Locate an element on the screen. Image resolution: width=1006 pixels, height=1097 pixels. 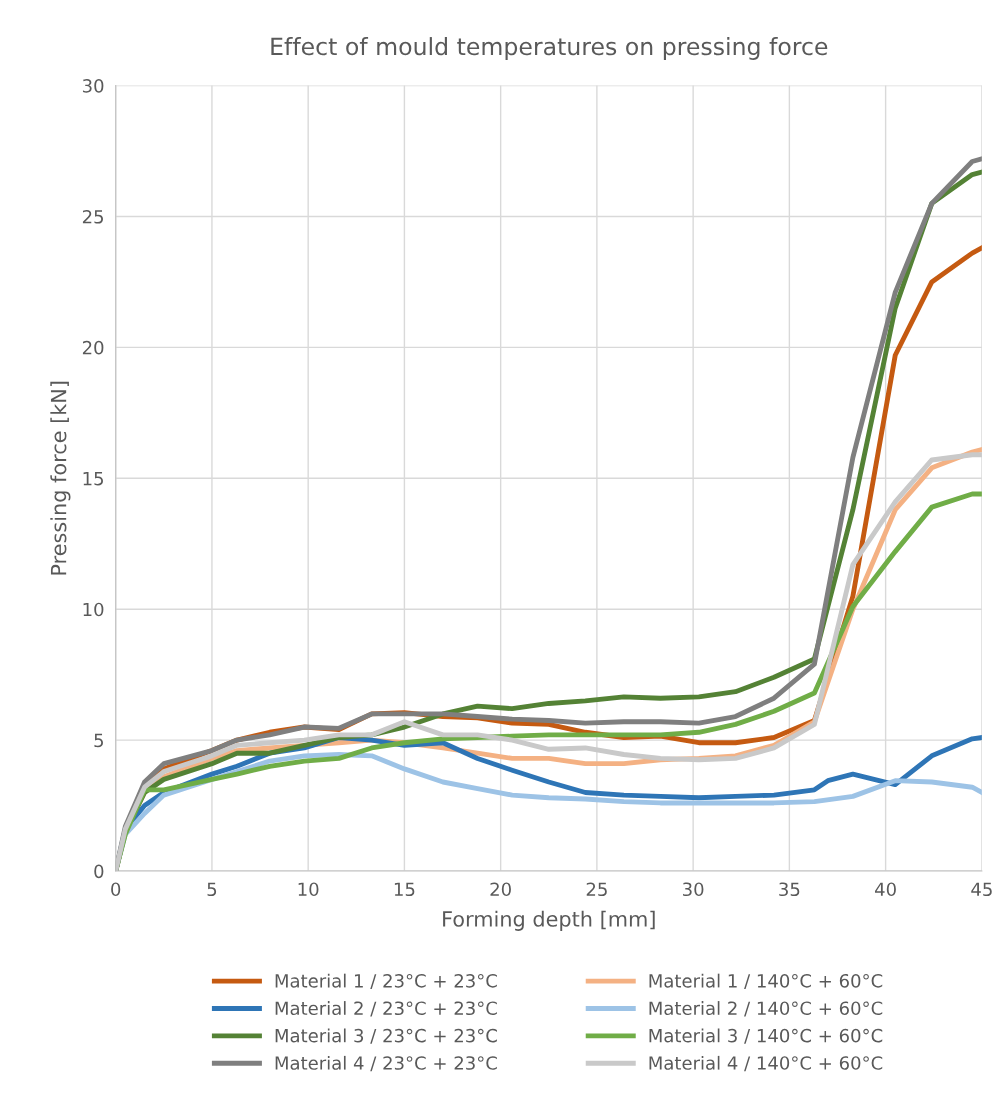
legend-label: Material 4 / 23°C + 23°C is located at coordinates (386, 1063).